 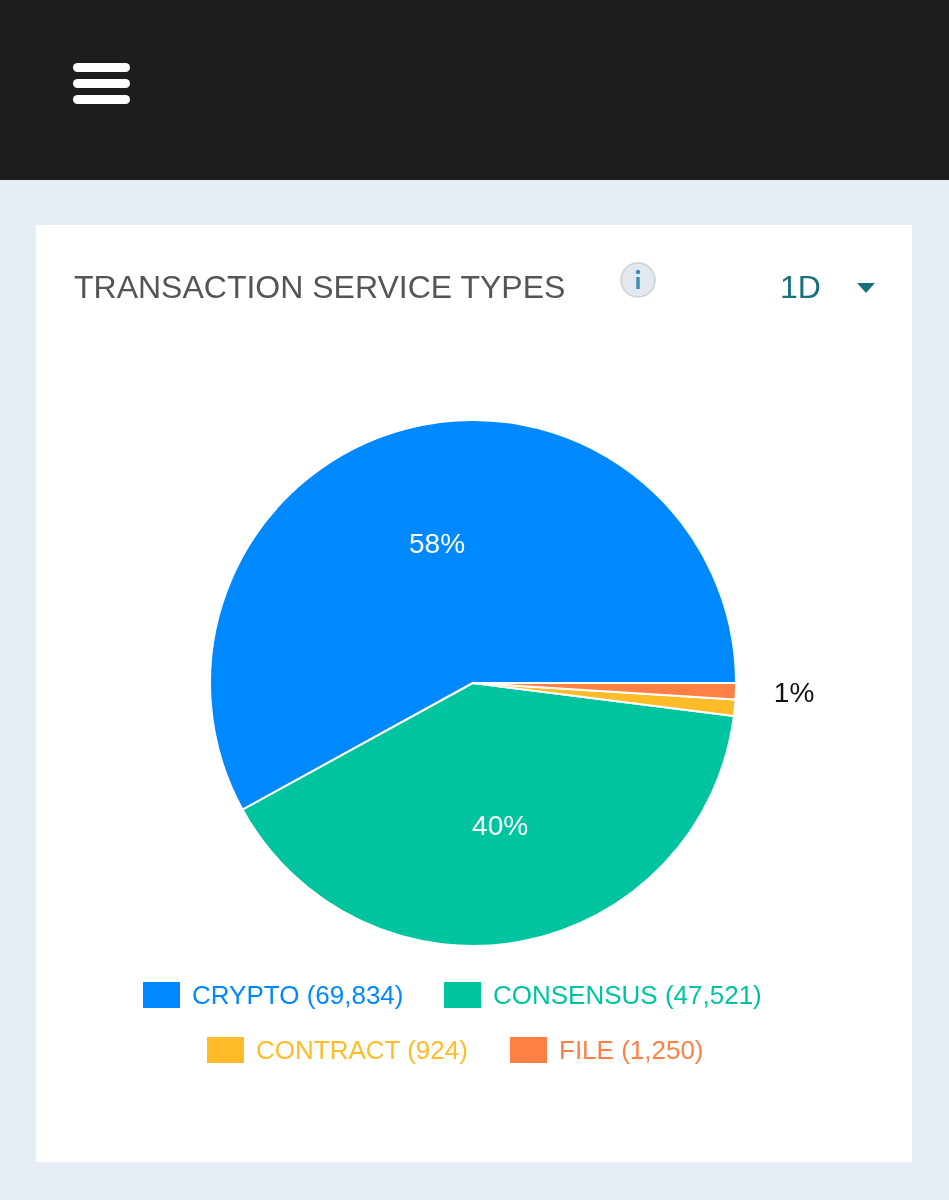 I want to click on legend-label: CONTRACT (924), so click(x=362, y=1050).